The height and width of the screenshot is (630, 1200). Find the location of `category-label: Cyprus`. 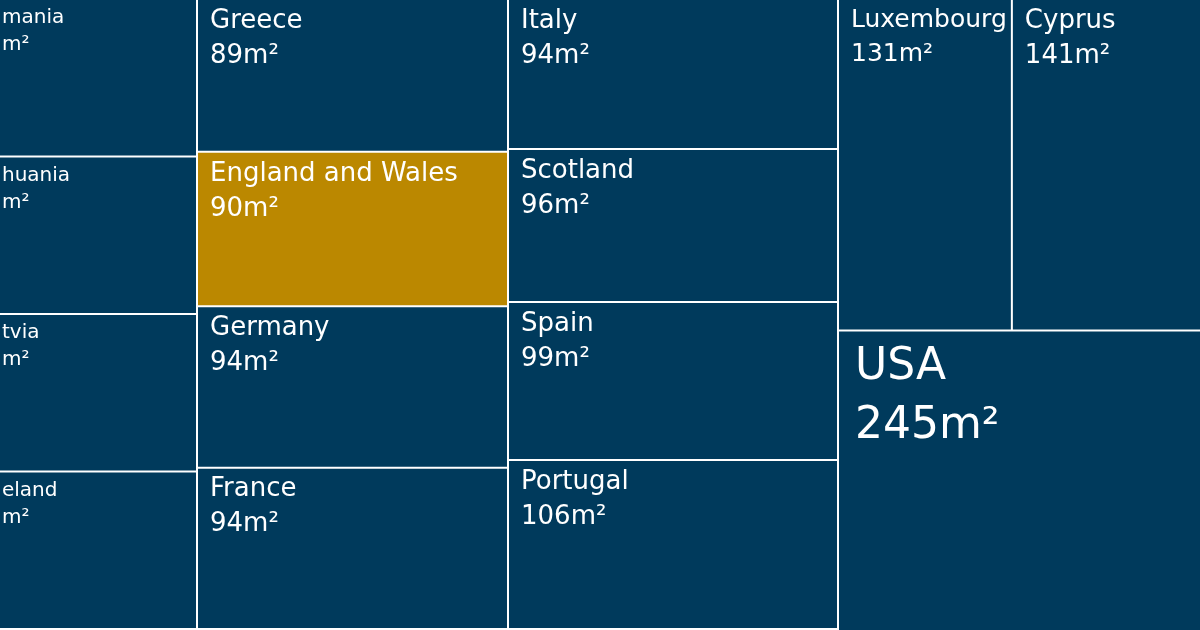

category-label: Cyprus is located at coordinates (1070, 18).